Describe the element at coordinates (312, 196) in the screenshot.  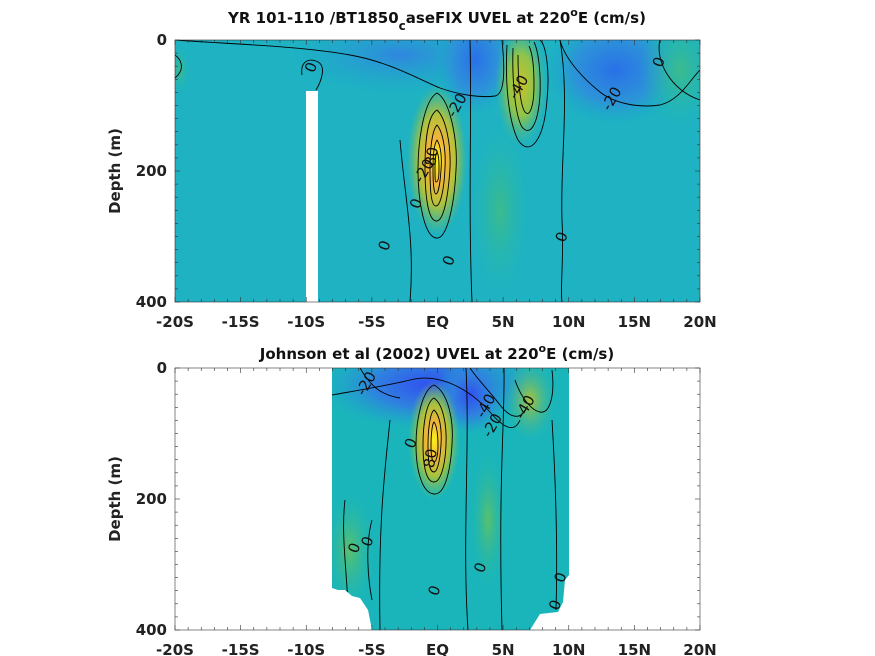
I see `panel-1-blank-region` at that location.